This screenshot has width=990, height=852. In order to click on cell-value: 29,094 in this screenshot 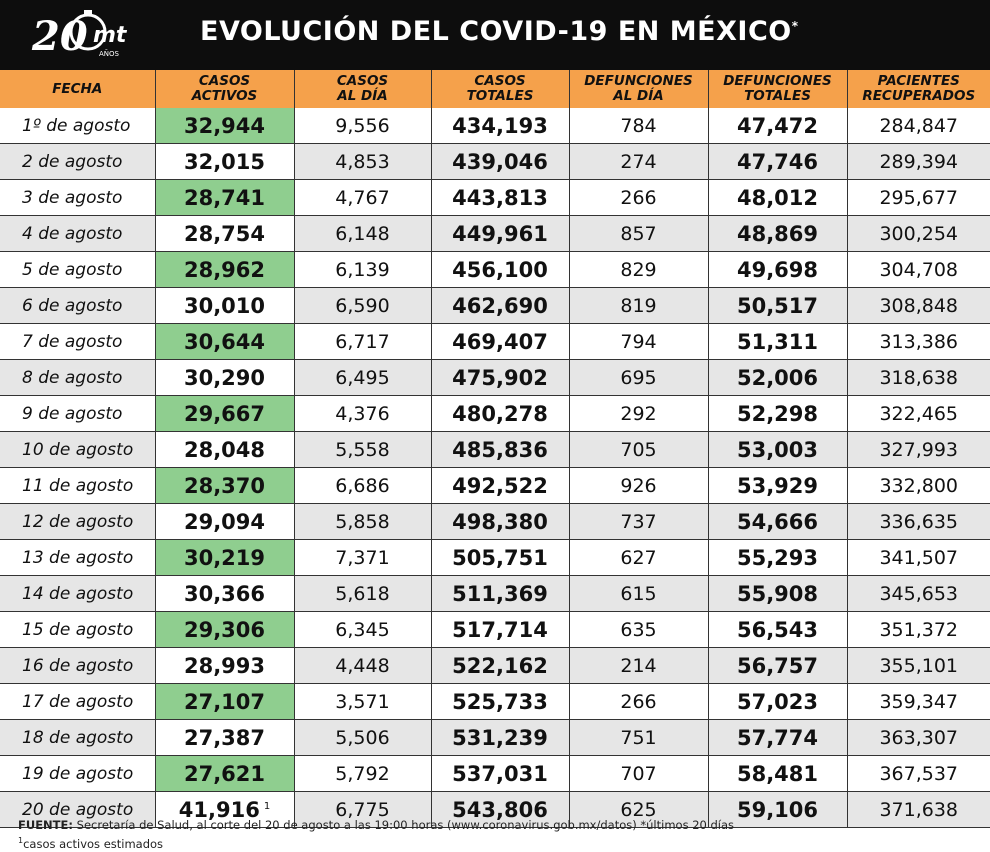, I will do `click(224, 522)`.